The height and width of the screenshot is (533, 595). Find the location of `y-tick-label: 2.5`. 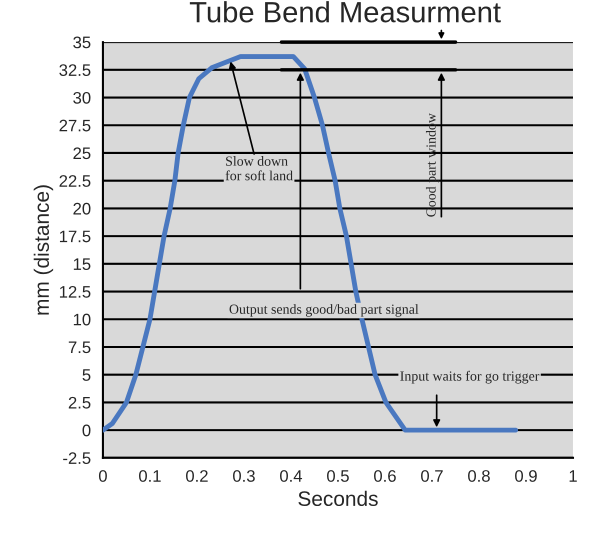

y-tick-label: 2.5 is located at coordinates (79, 402).